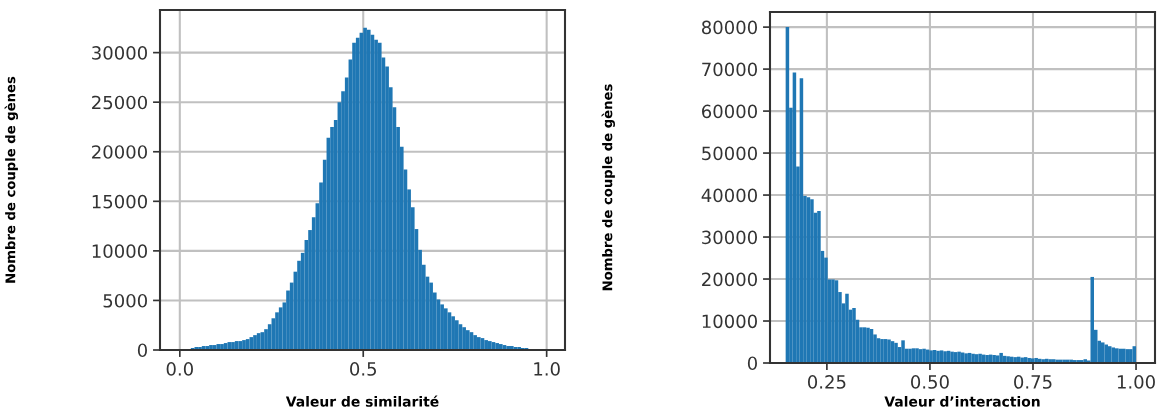 Image resolution: width=1166 pixels, height=414 pixels. Describe the element at coordinates (547, 369) in the screenshot. I see `x-tick-label: 1.0` at that location.